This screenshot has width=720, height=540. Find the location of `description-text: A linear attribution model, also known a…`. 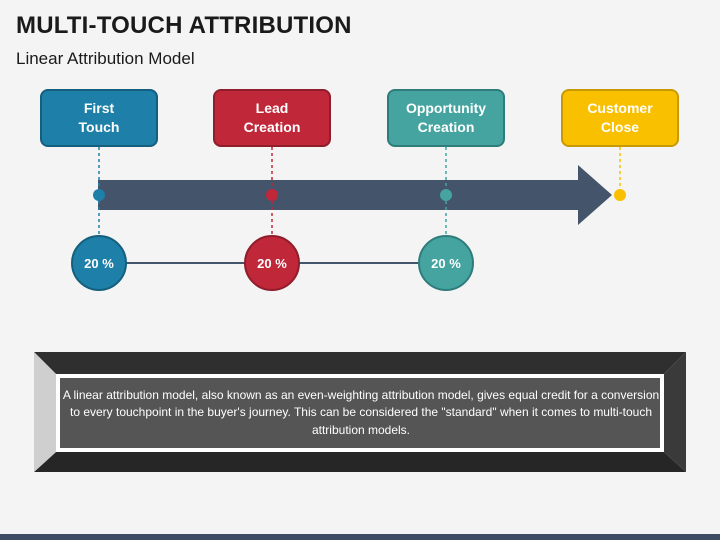

description-text: A linear attribution model, also known a… is located at coordinates (361, 413).